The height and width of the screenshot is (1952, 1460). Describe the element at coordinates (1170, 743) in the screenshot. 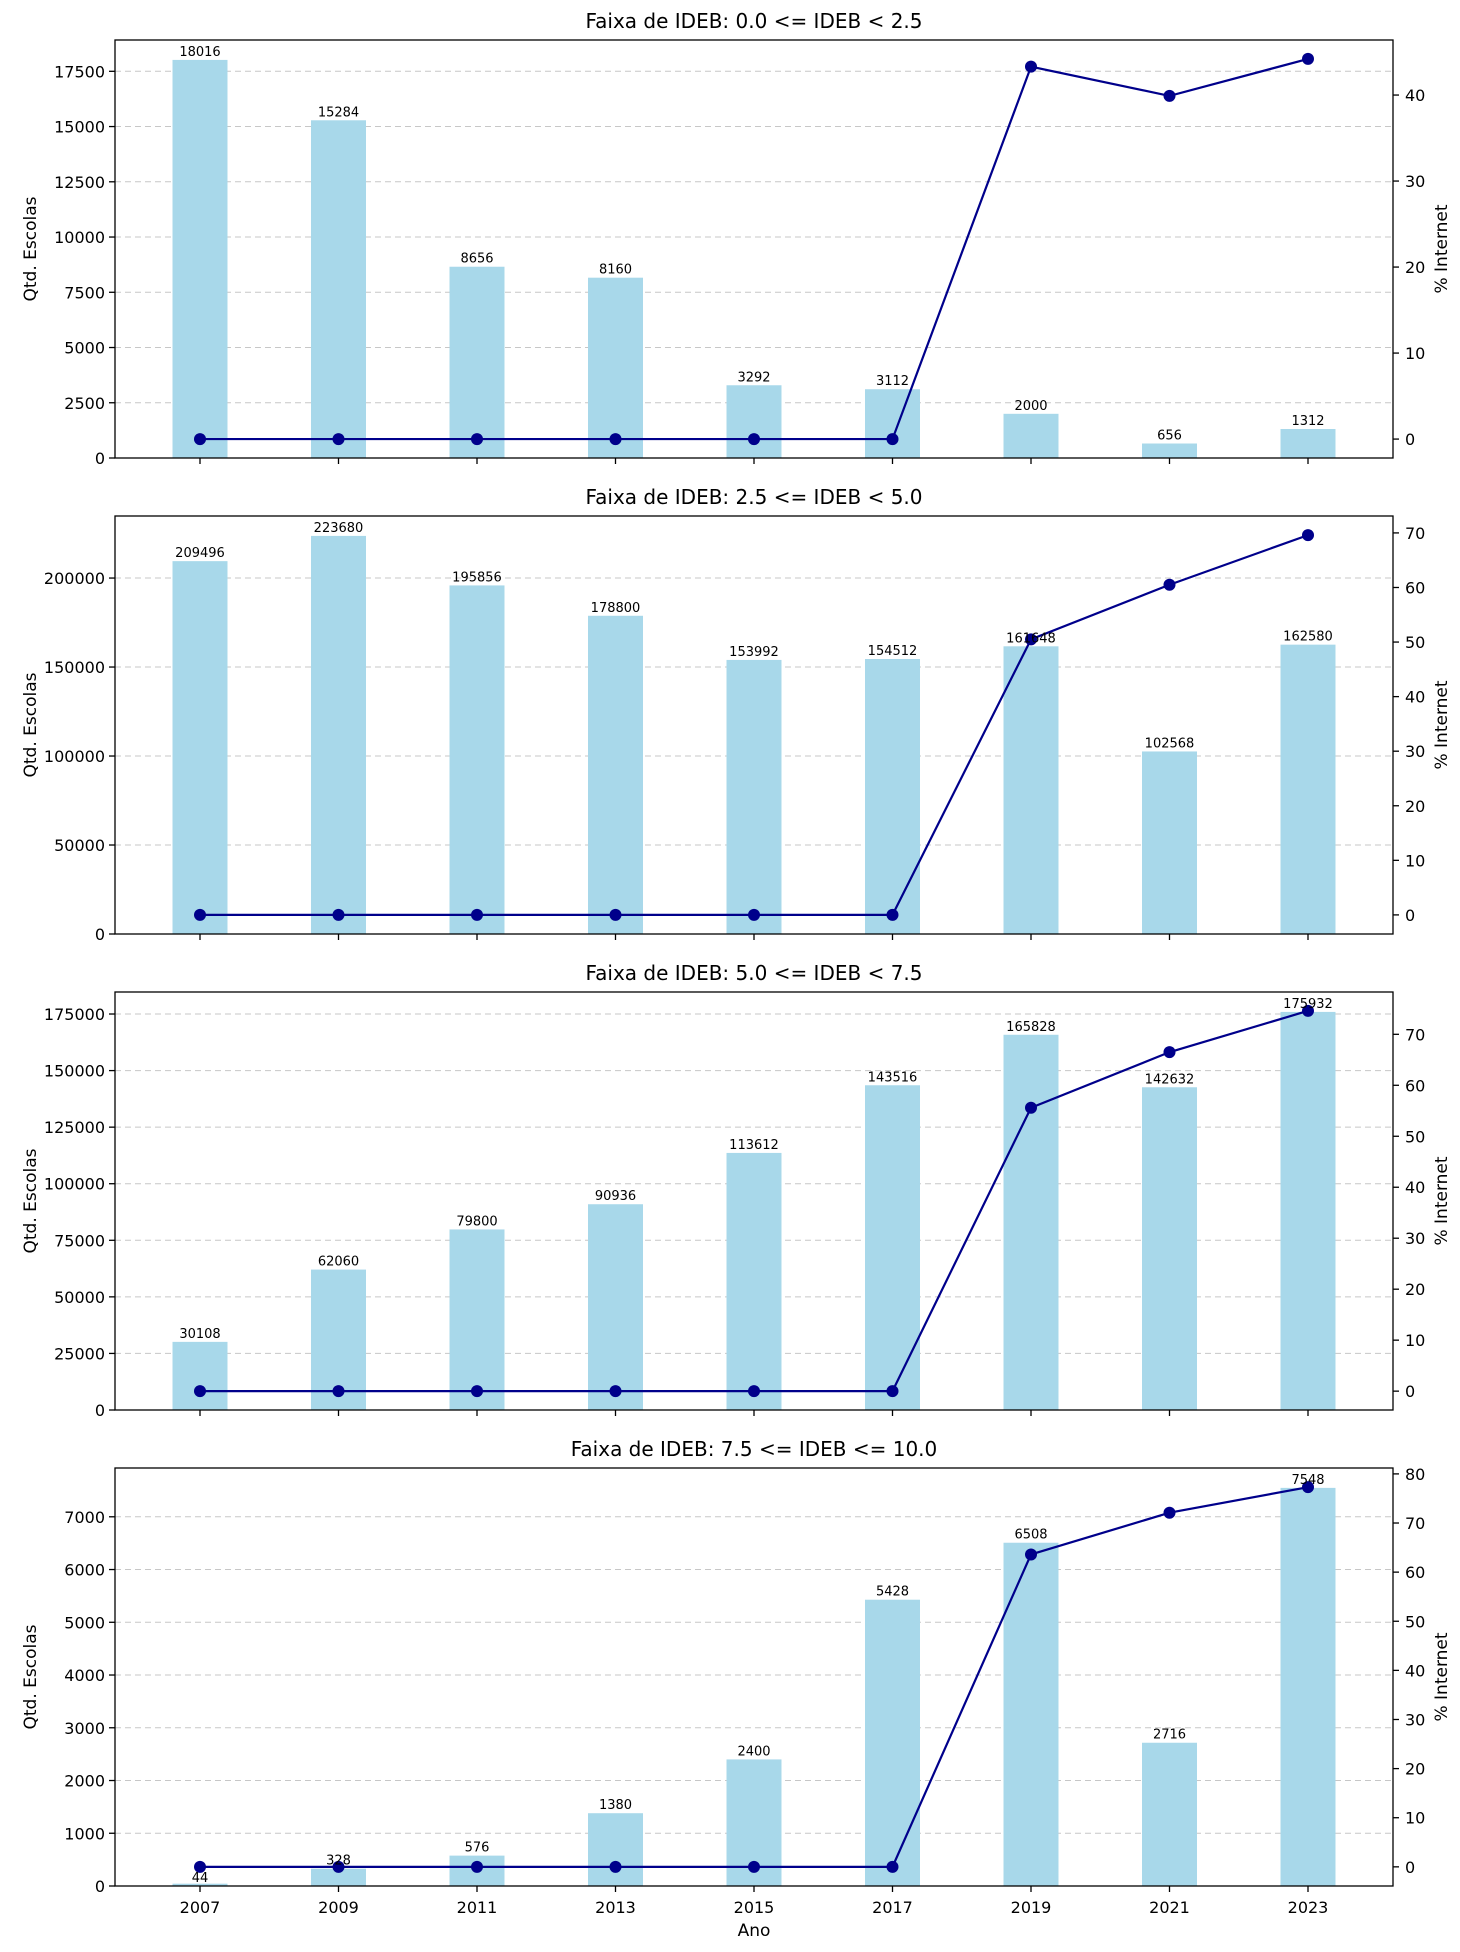

I see `data-label: 102568` at that location.